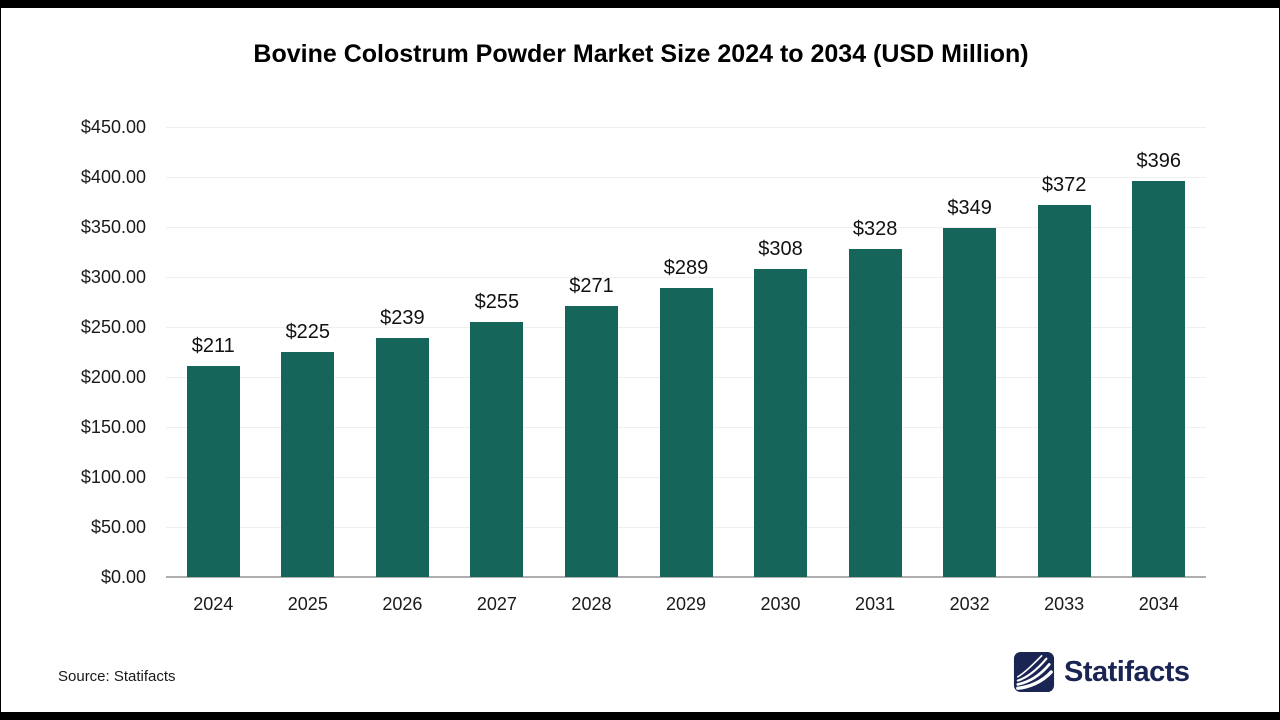 Image resolution: width=1280 pixels, height=720 pixels. Describe the element at coordinates (1064, 604) in the screenshot. I see `x-axis-tick-label: 2033` at that location.